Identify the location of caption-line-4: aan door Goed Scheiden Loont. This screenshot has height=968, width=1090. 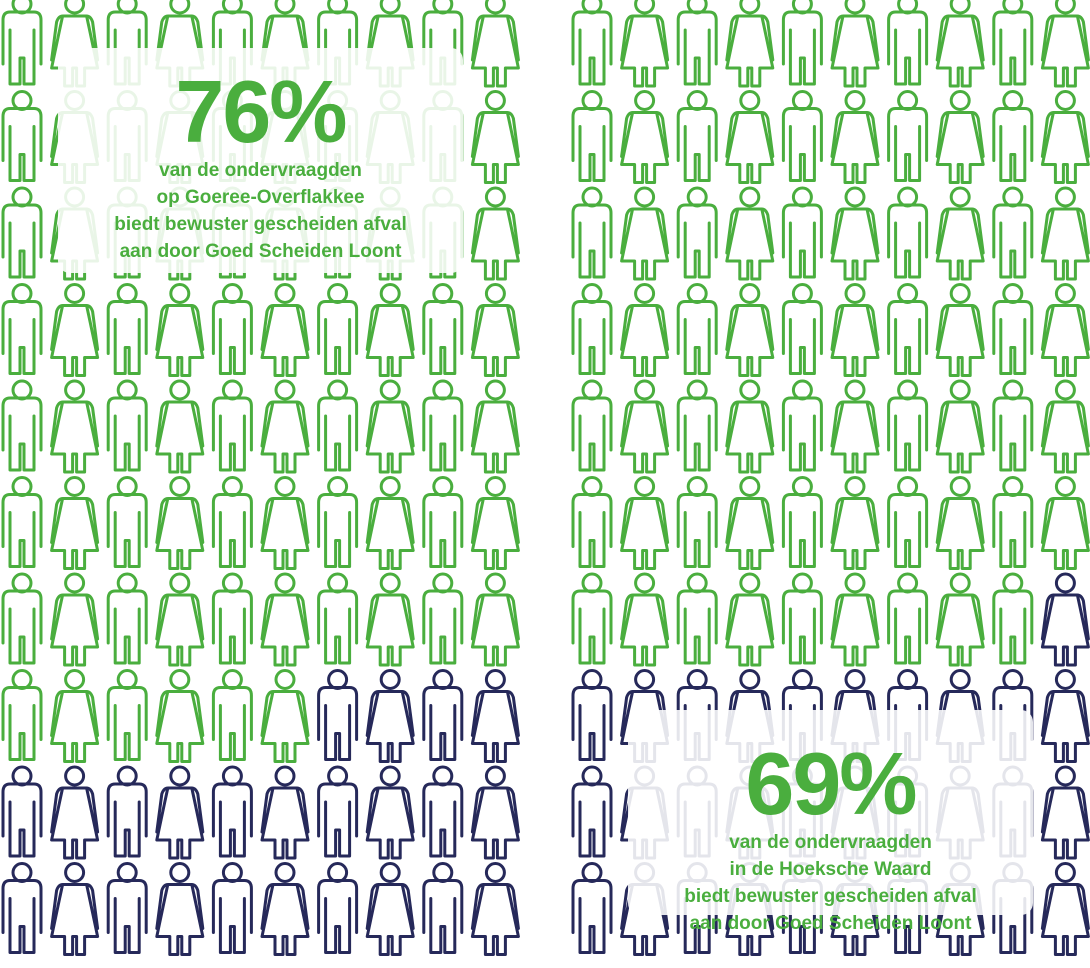
(260, 251).